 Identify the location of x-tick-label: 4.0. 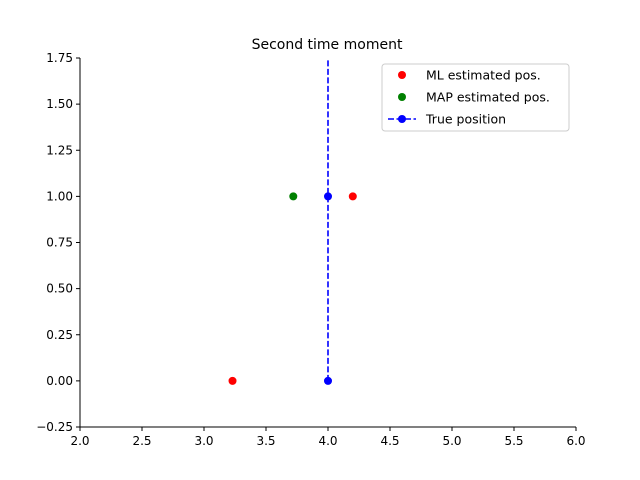
(327, 441).